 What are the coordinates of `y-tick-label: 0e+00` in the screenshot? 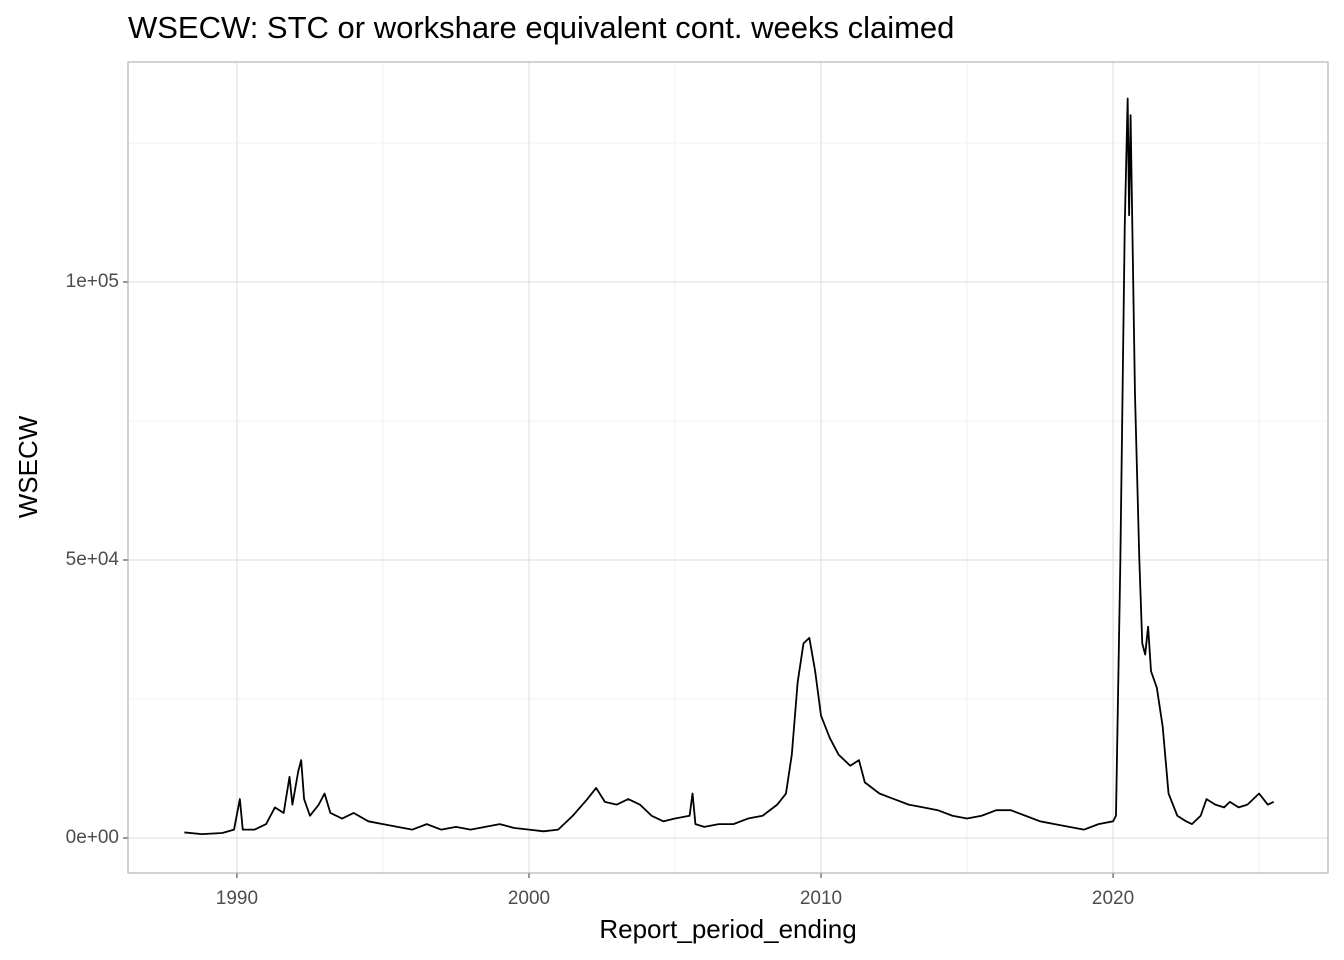 It's located at (92, 837).